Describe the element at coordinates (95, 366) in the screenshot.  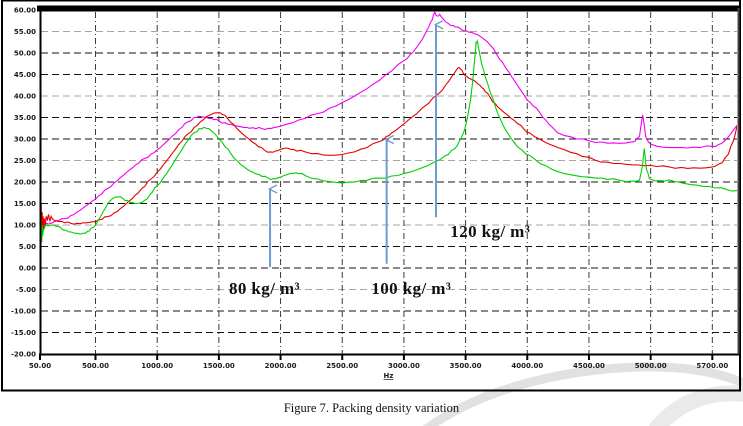
I see `x-tick-label: 500.00` at that location.